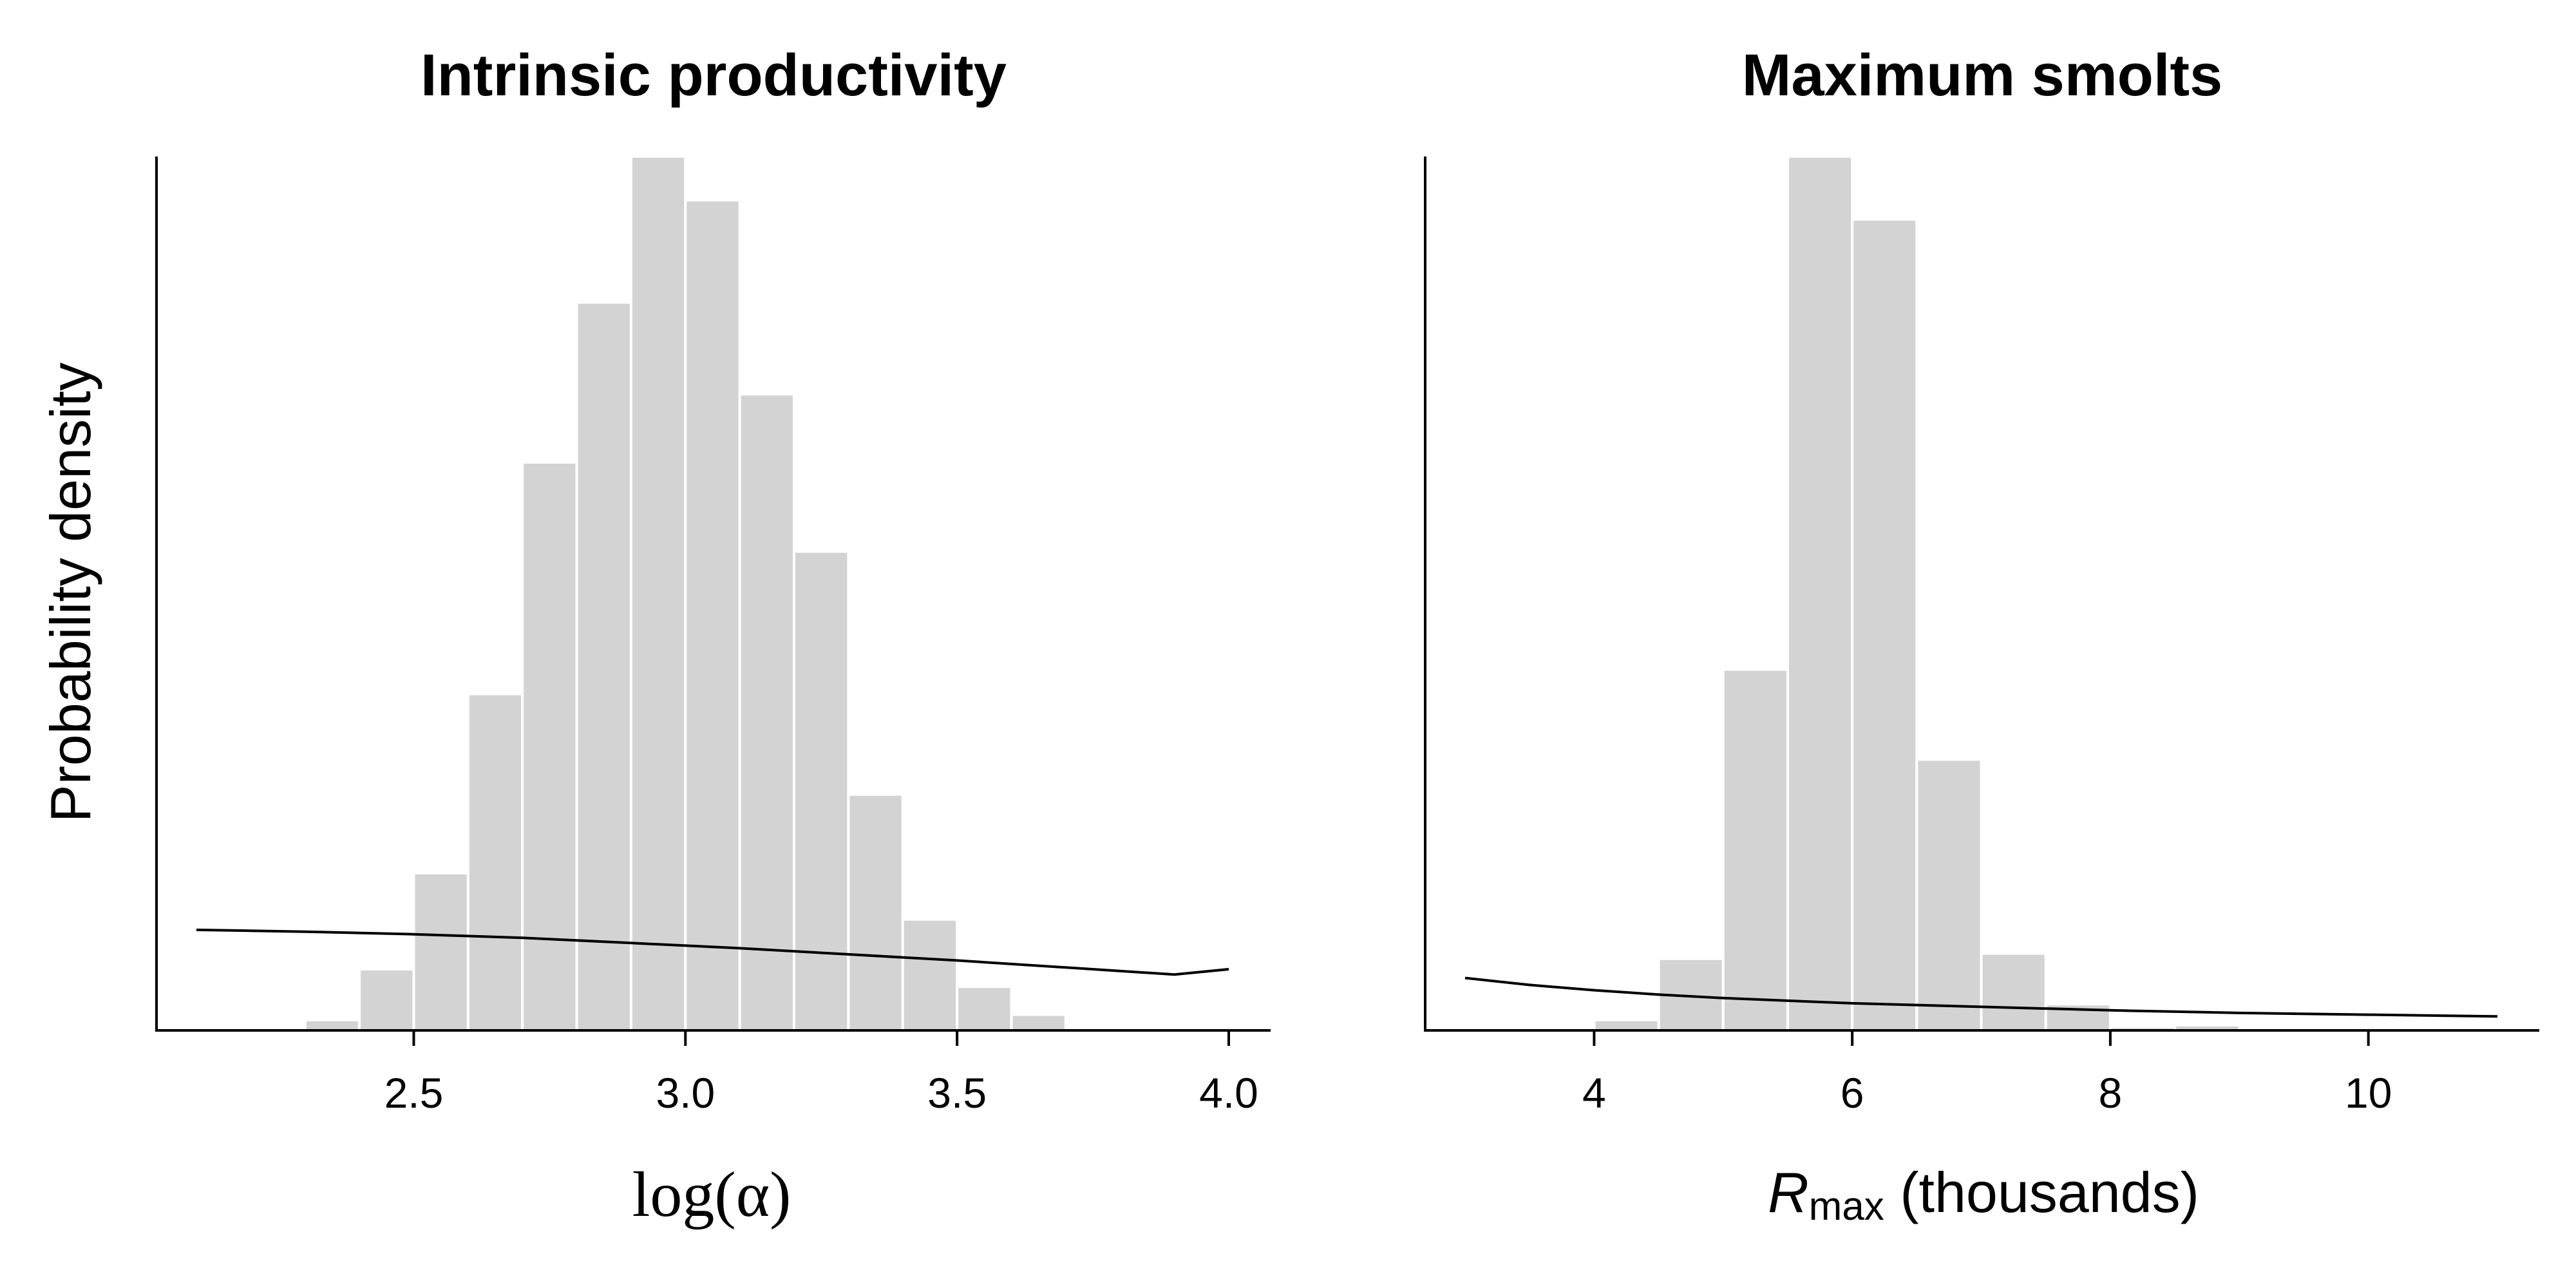 This screenshot has width=2576, height=1288. I want to click on x-tick-label: 4, so click(1594, 1093).